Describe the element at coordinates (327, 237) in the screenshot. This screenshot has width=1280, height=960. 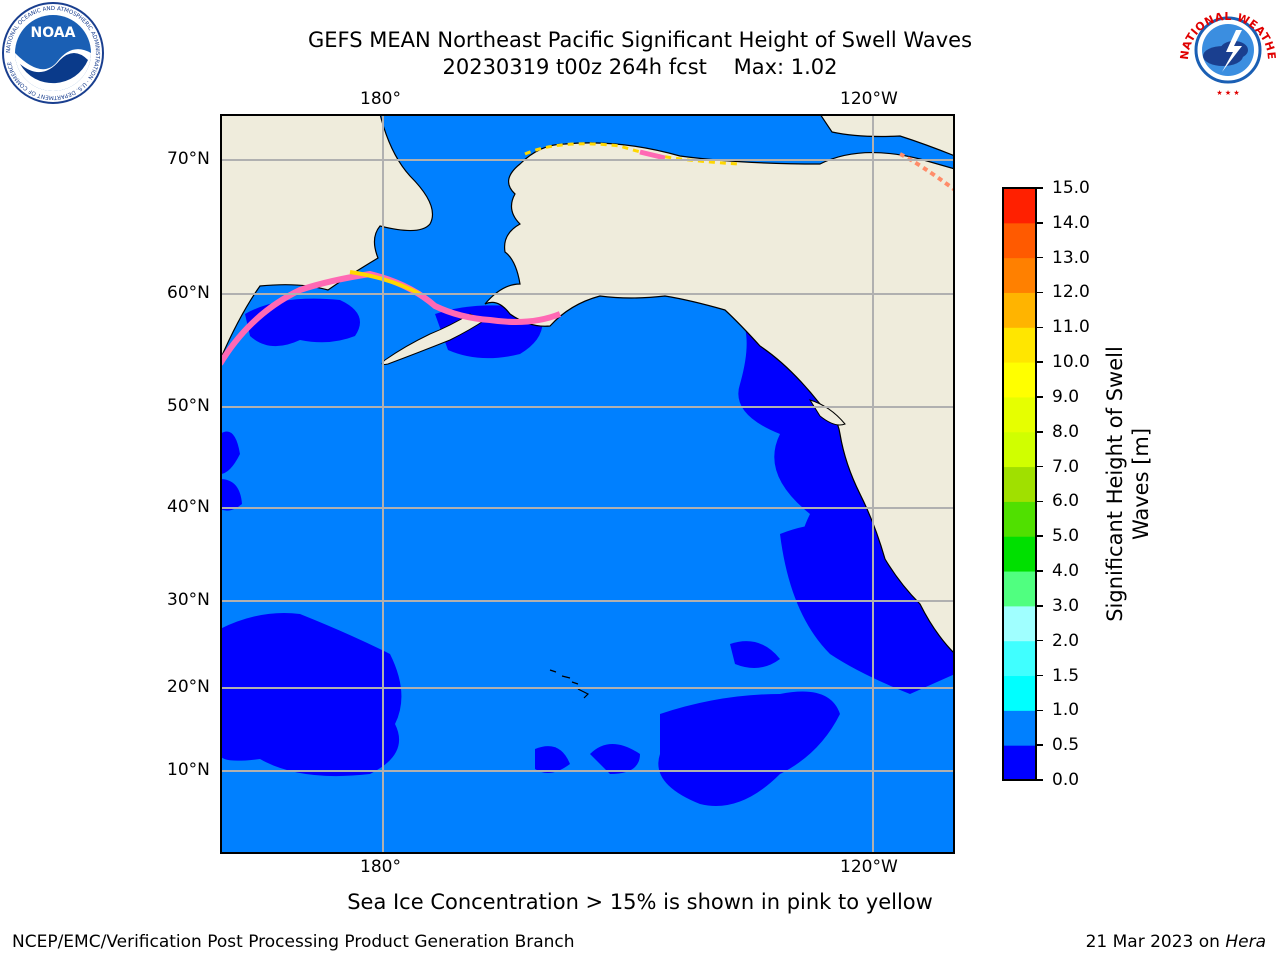
I see `land-chukotka` at that location.